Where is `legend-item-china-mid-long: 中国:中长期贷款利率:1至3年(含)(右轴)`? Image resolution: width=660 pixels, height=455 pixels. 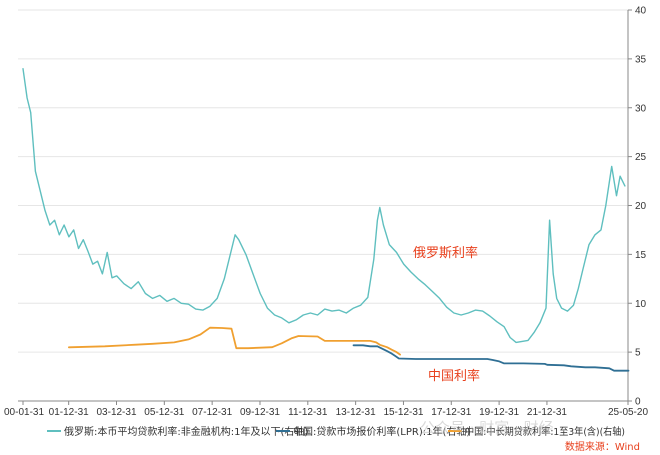
legend-item-china-mid-long: 中国:中长期贷款利率:1至3年(含)(右轴) is located at coordinates (536, 431).